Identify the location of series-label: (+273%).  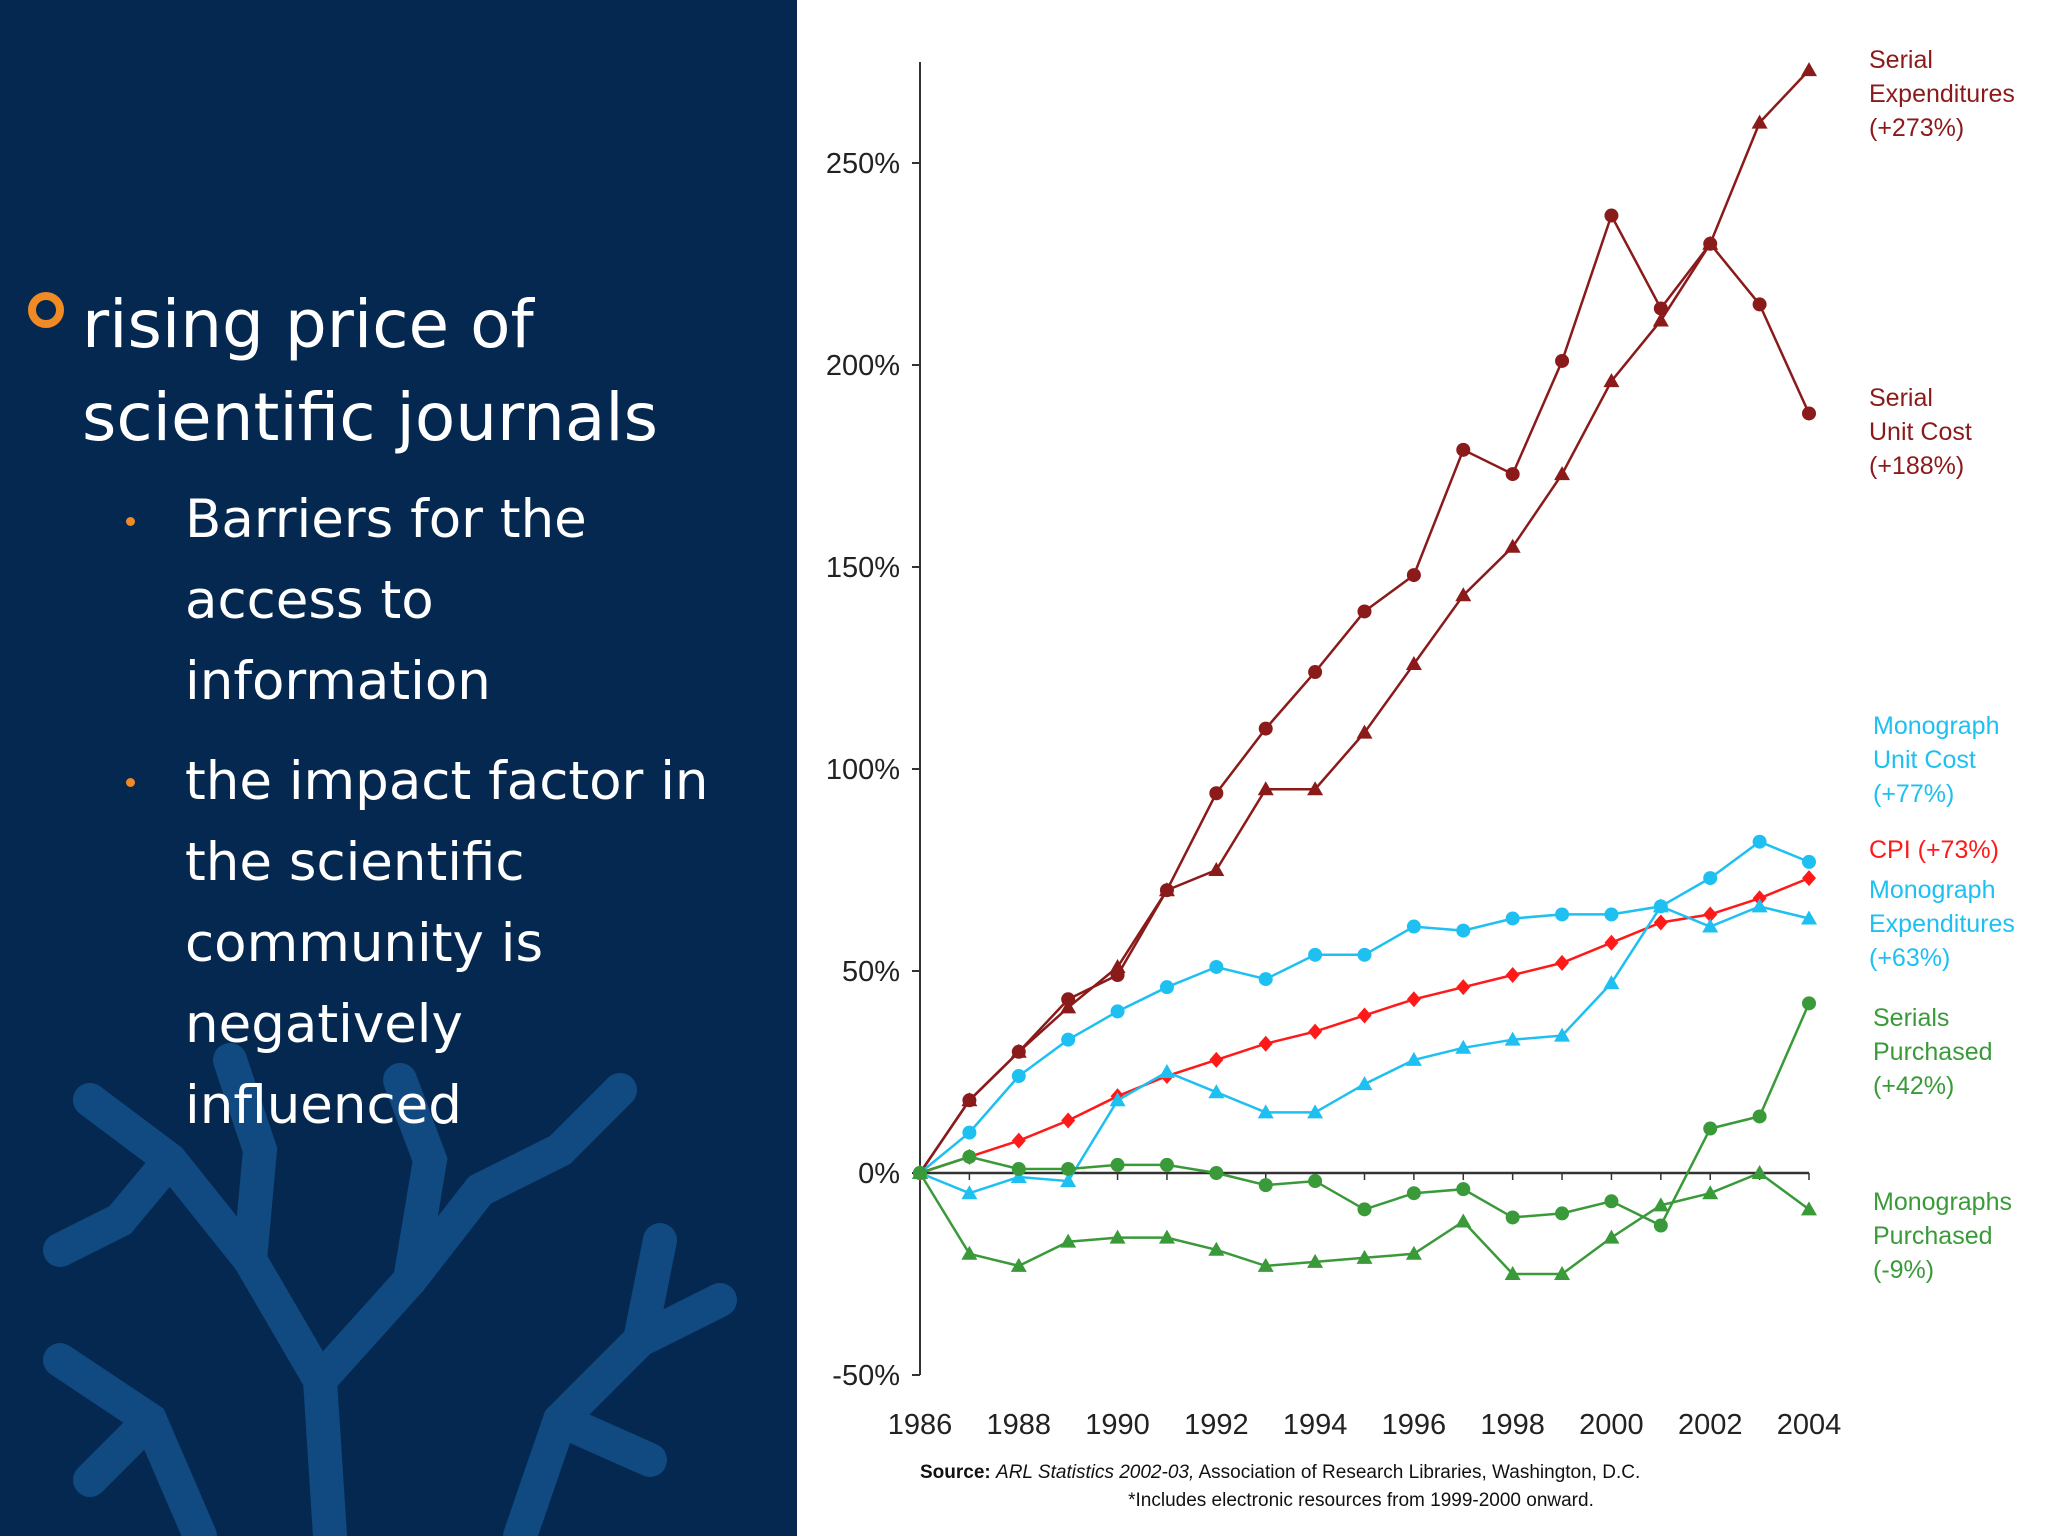
(1916, 128).